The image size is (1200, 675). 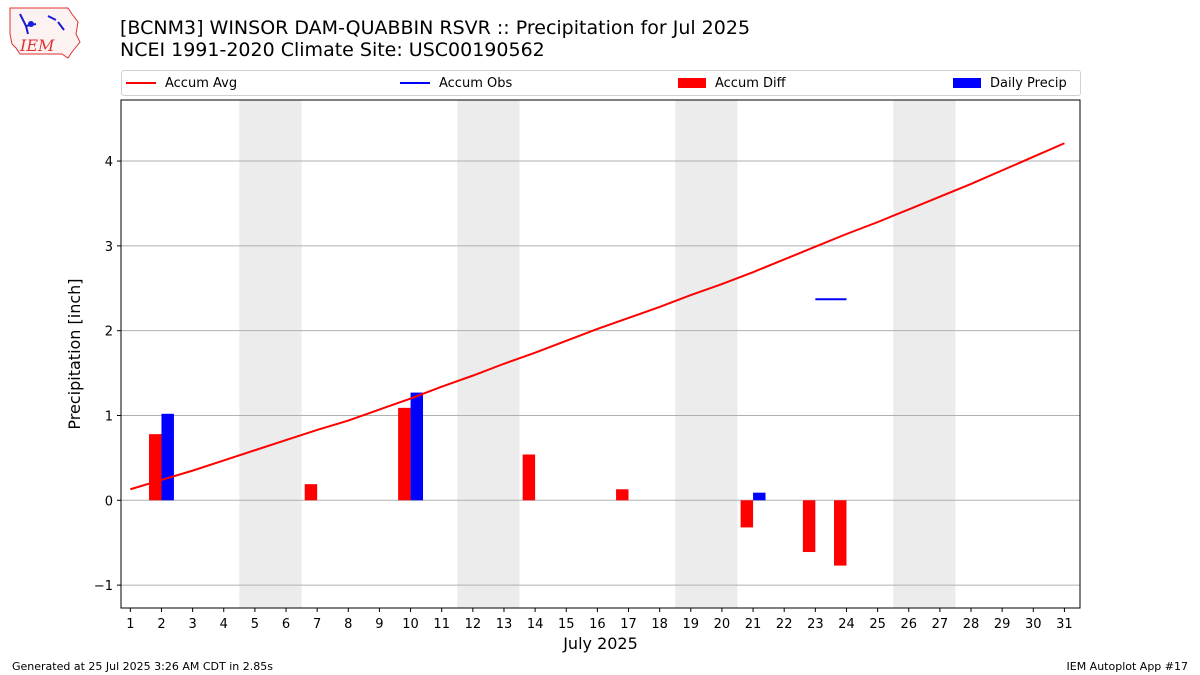 I want to click on x-tick-label: 27, so click(x=940, y=624).